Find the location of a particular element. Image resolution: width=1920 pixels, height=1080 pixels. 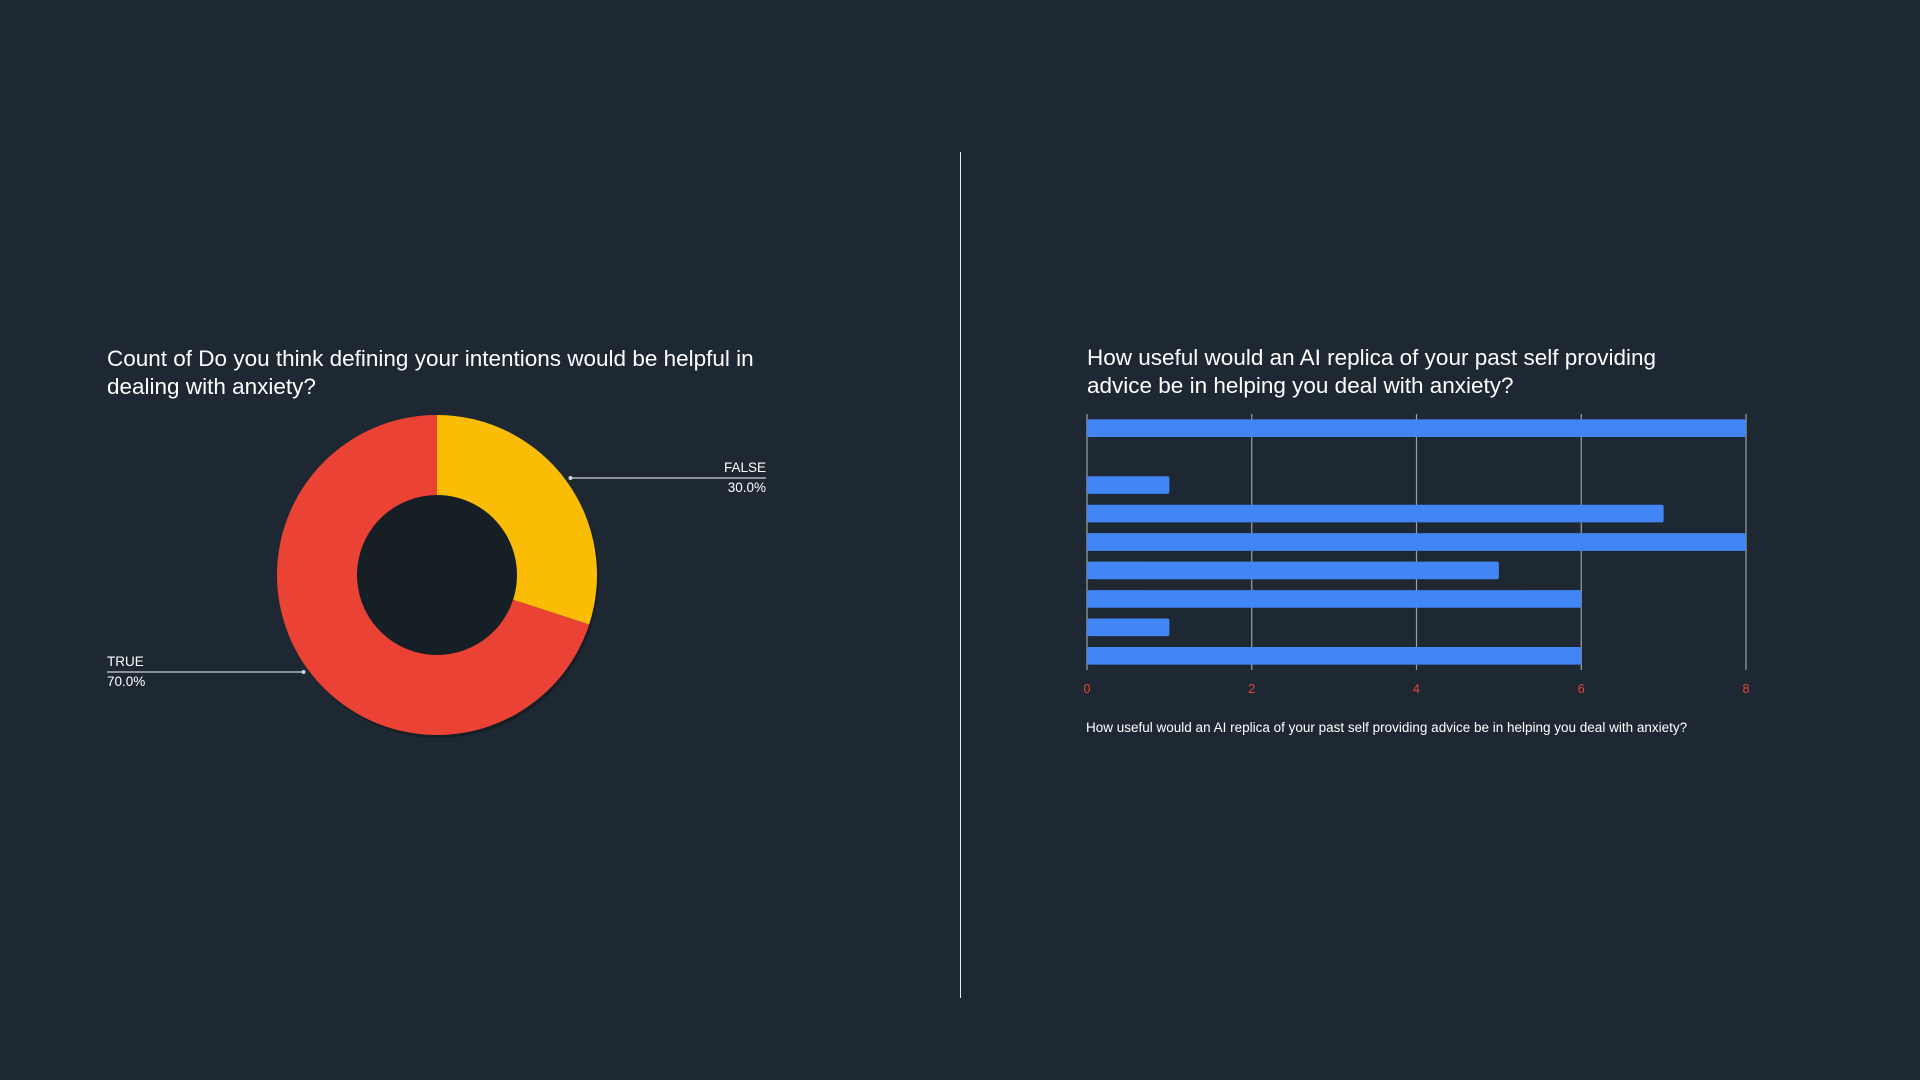

bar-tick-label-8: 8 is located at coordinates (1746, 689).